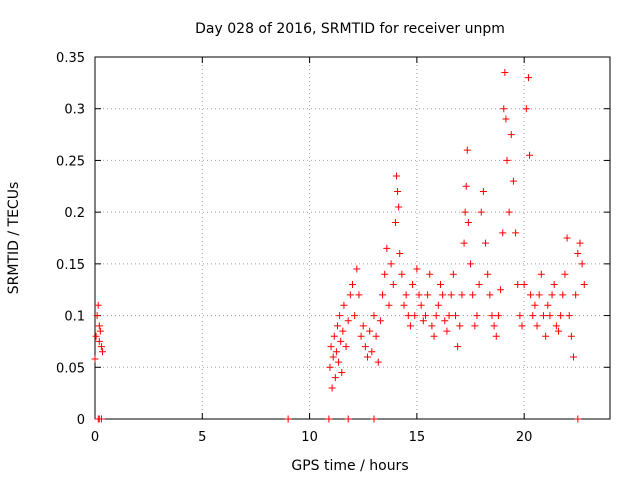  Describe the element at coordinates (70, 161) in the screenshot. I see `y-tick-label: 0.25` at that location.